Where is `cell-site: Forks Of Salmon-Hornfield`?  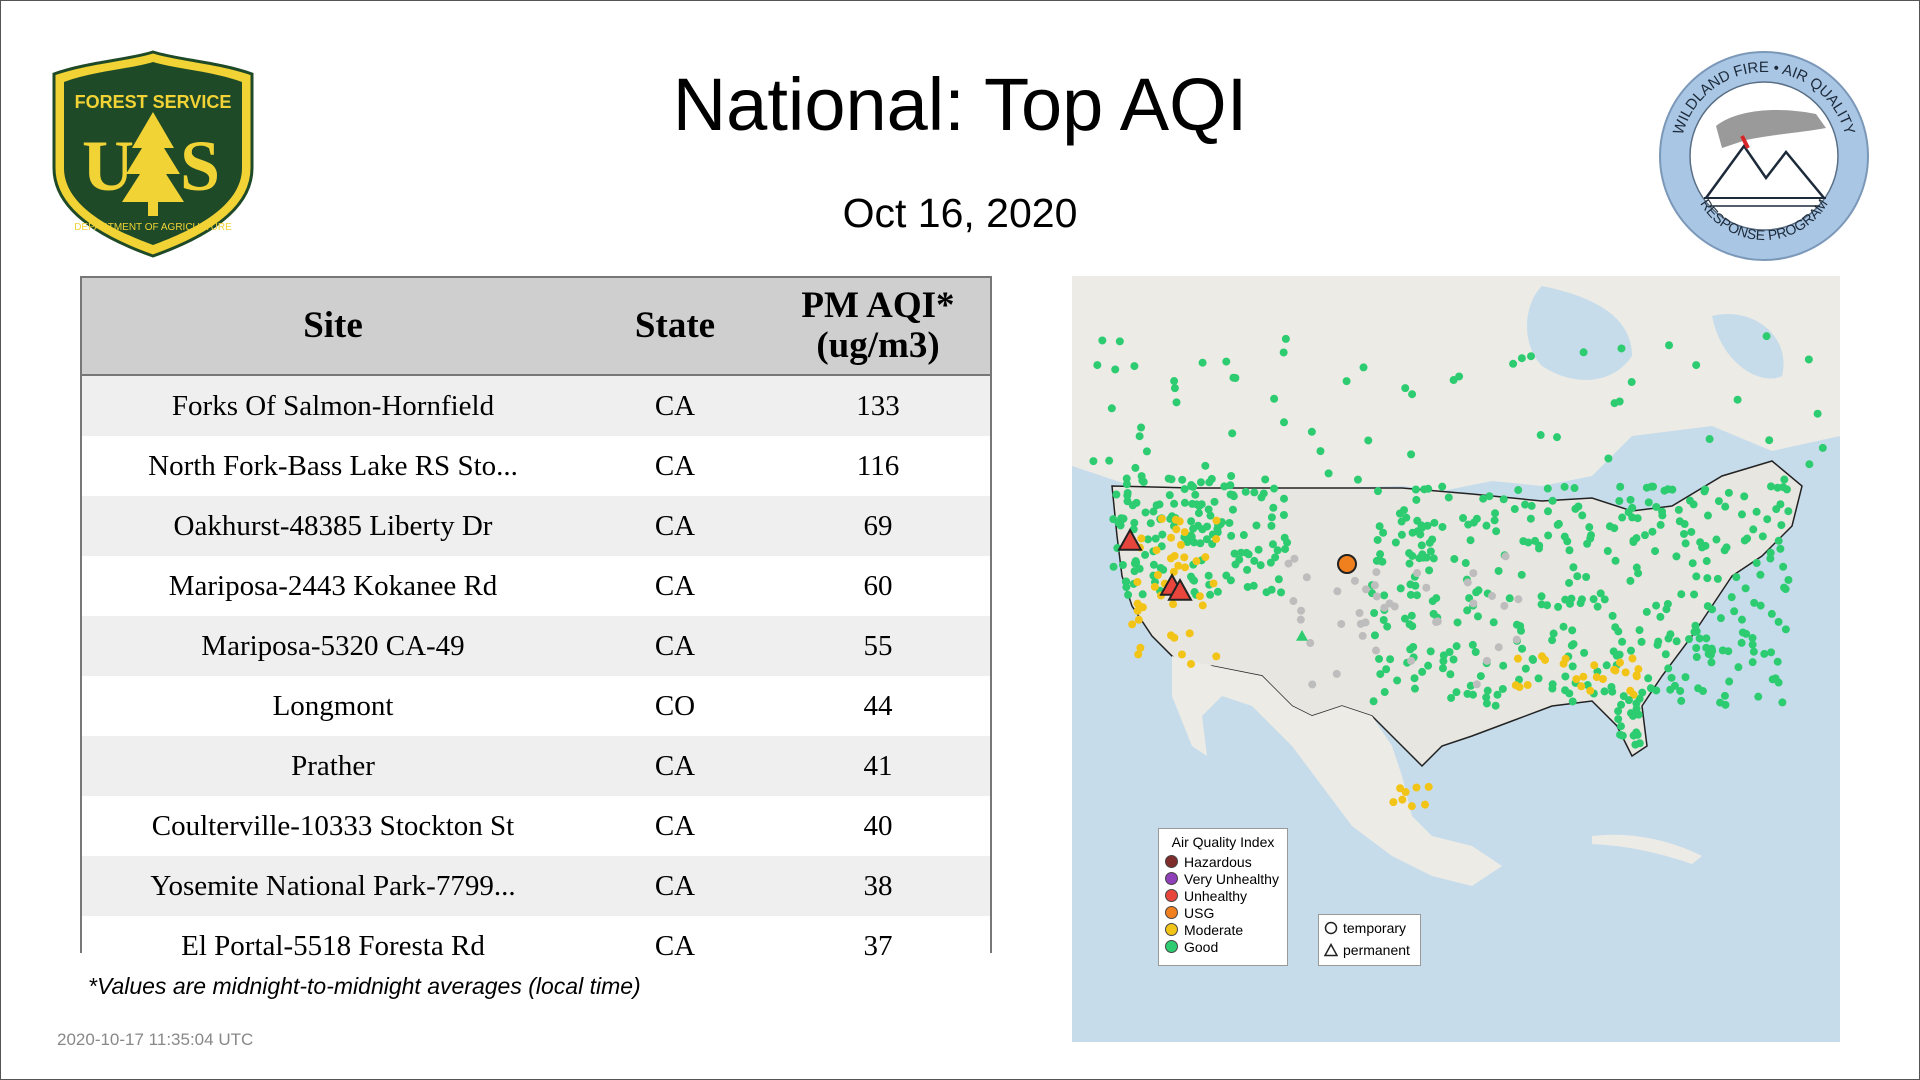 cell-site: Forks Of Salmon-Hornfield is located at coordinates (333, 405).